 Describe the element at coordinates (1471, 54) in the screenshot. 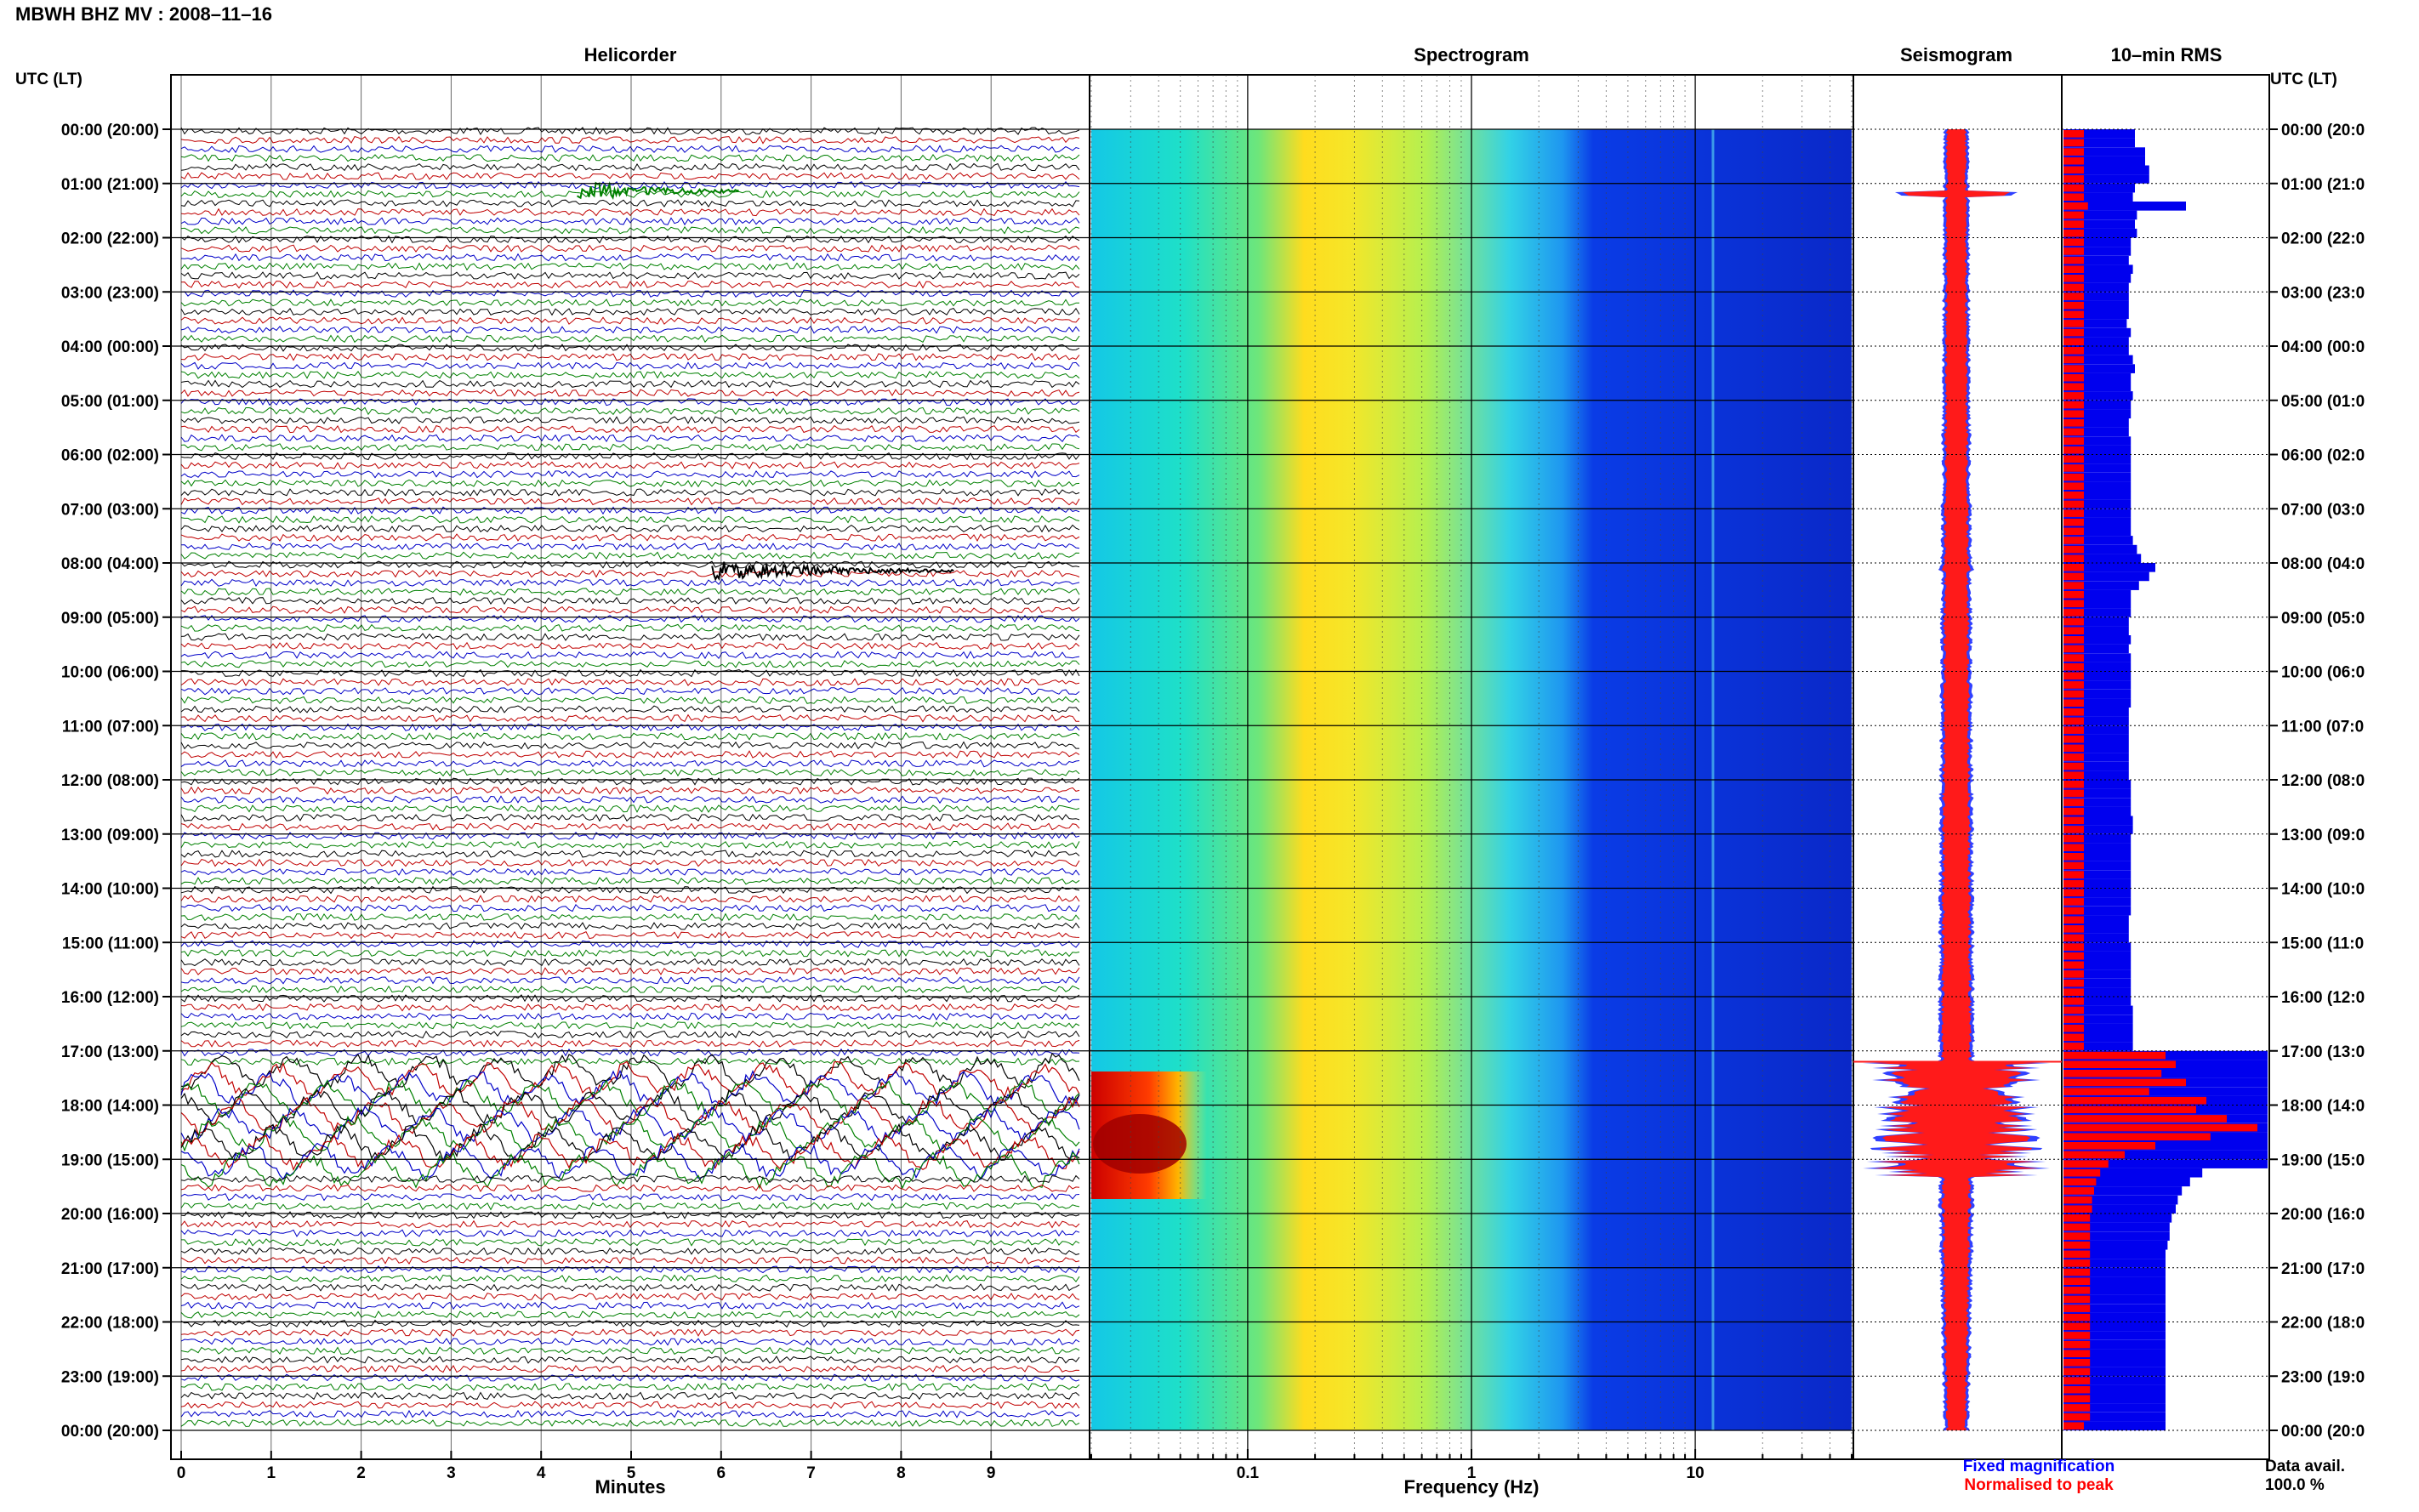

I see `spectrogram-title: Spectrogram` at that location.